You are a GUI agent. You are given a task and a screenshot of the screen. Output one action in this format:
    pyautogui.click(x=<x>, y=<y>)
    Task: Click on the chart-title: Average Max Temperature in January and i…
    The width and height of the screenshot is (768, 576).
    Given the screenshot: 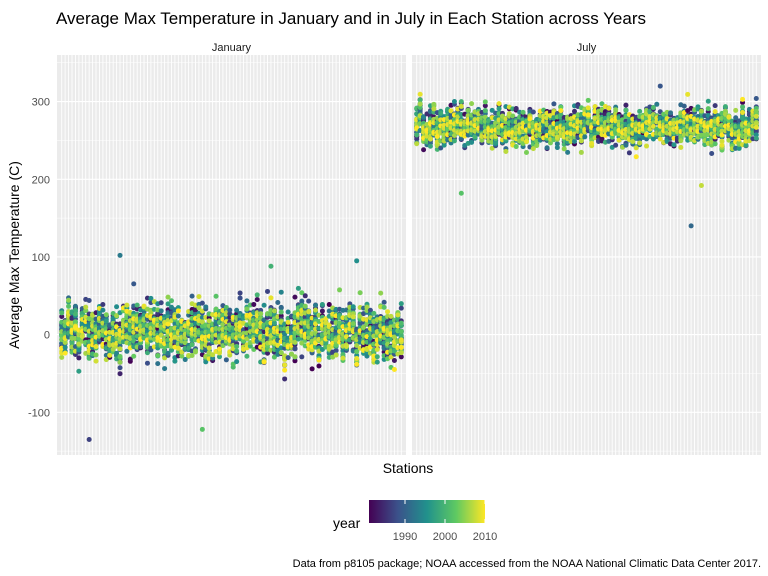 What is the action you would take?
    pyautogui.click(x=351, y=18)
    